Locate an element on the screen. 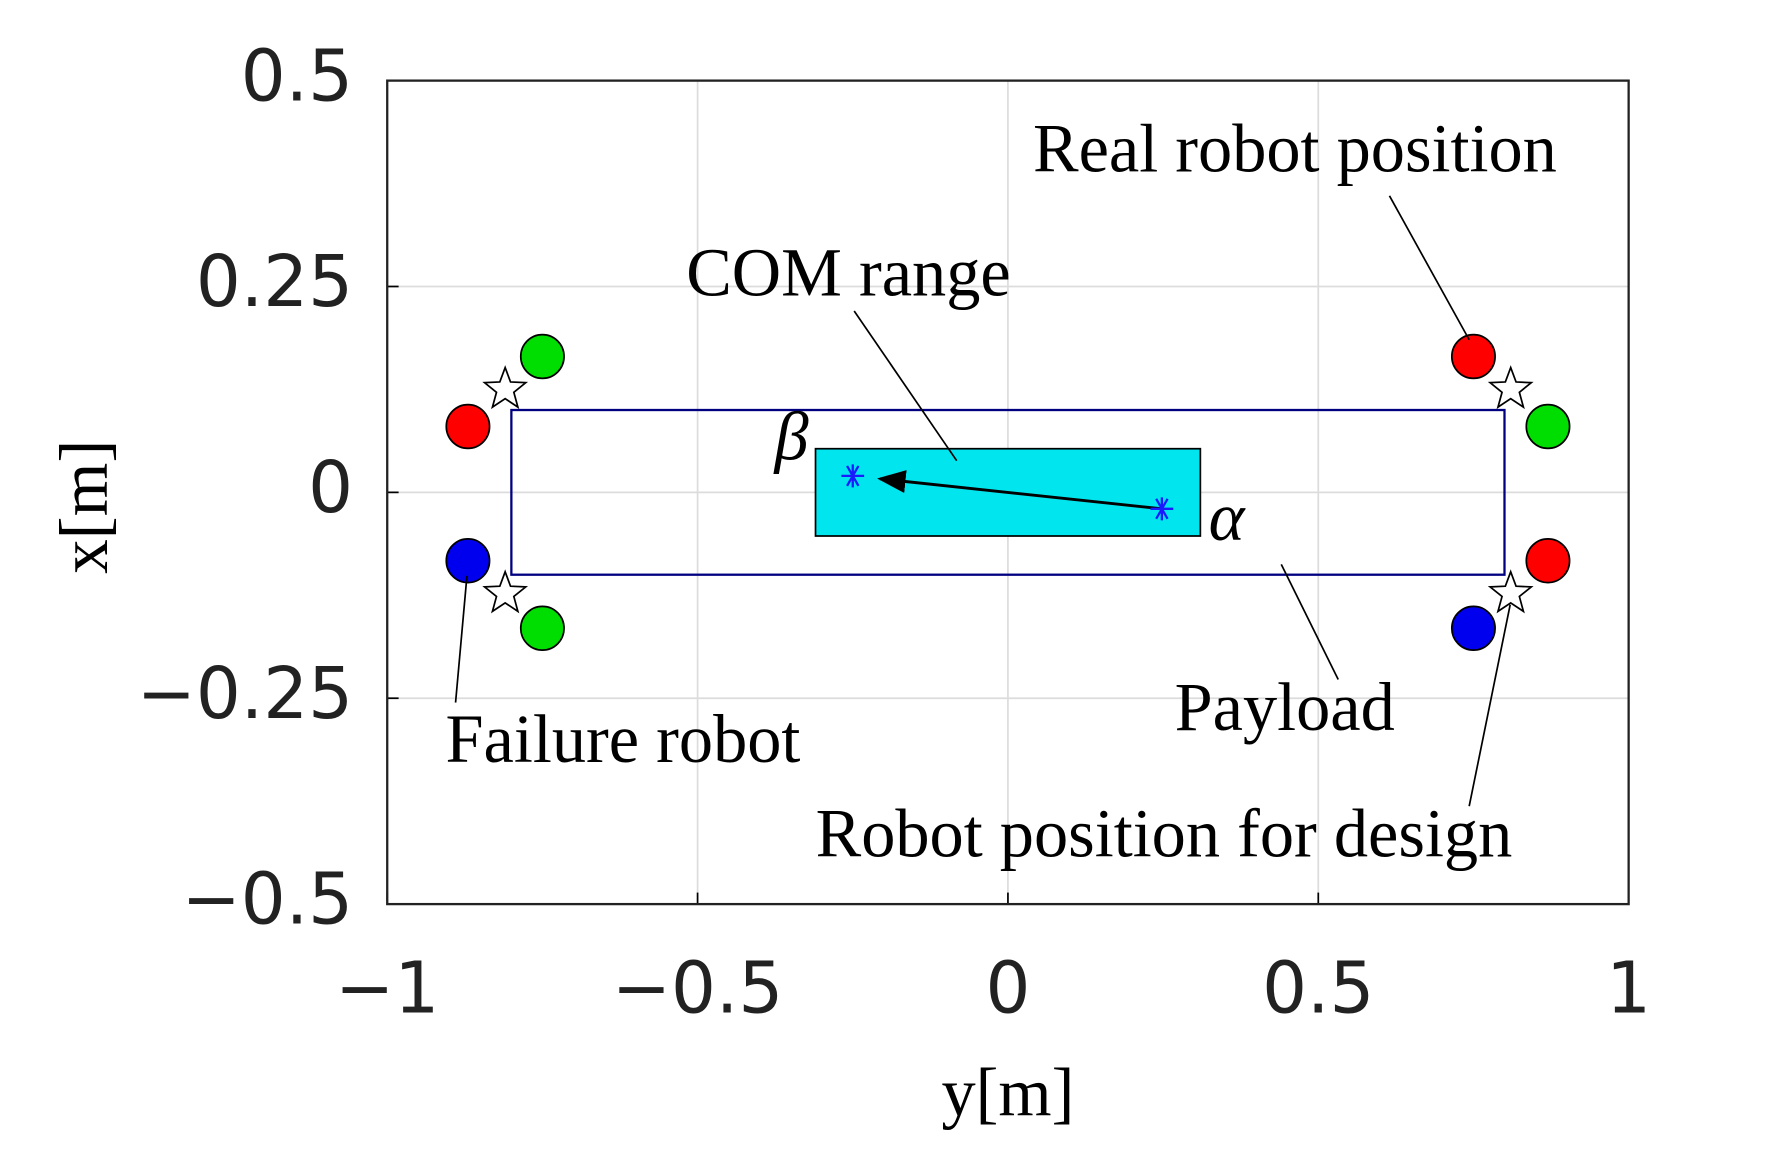  annotation: β is located at coordinates (791, 436).